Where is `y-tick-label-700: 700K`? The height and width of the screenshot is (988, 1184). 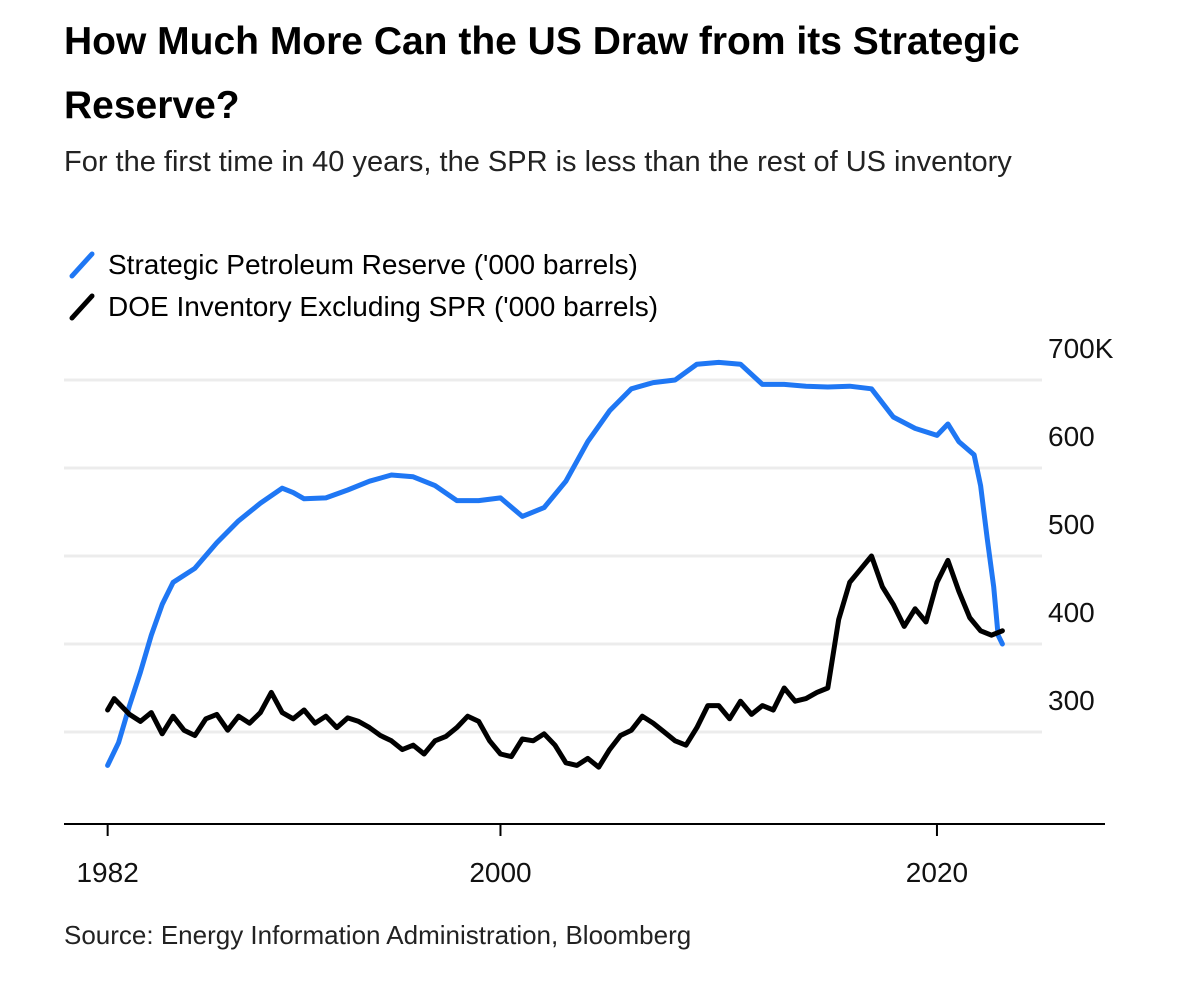 y-tick-label-700: 700K is located at coordinates (1081, 348).